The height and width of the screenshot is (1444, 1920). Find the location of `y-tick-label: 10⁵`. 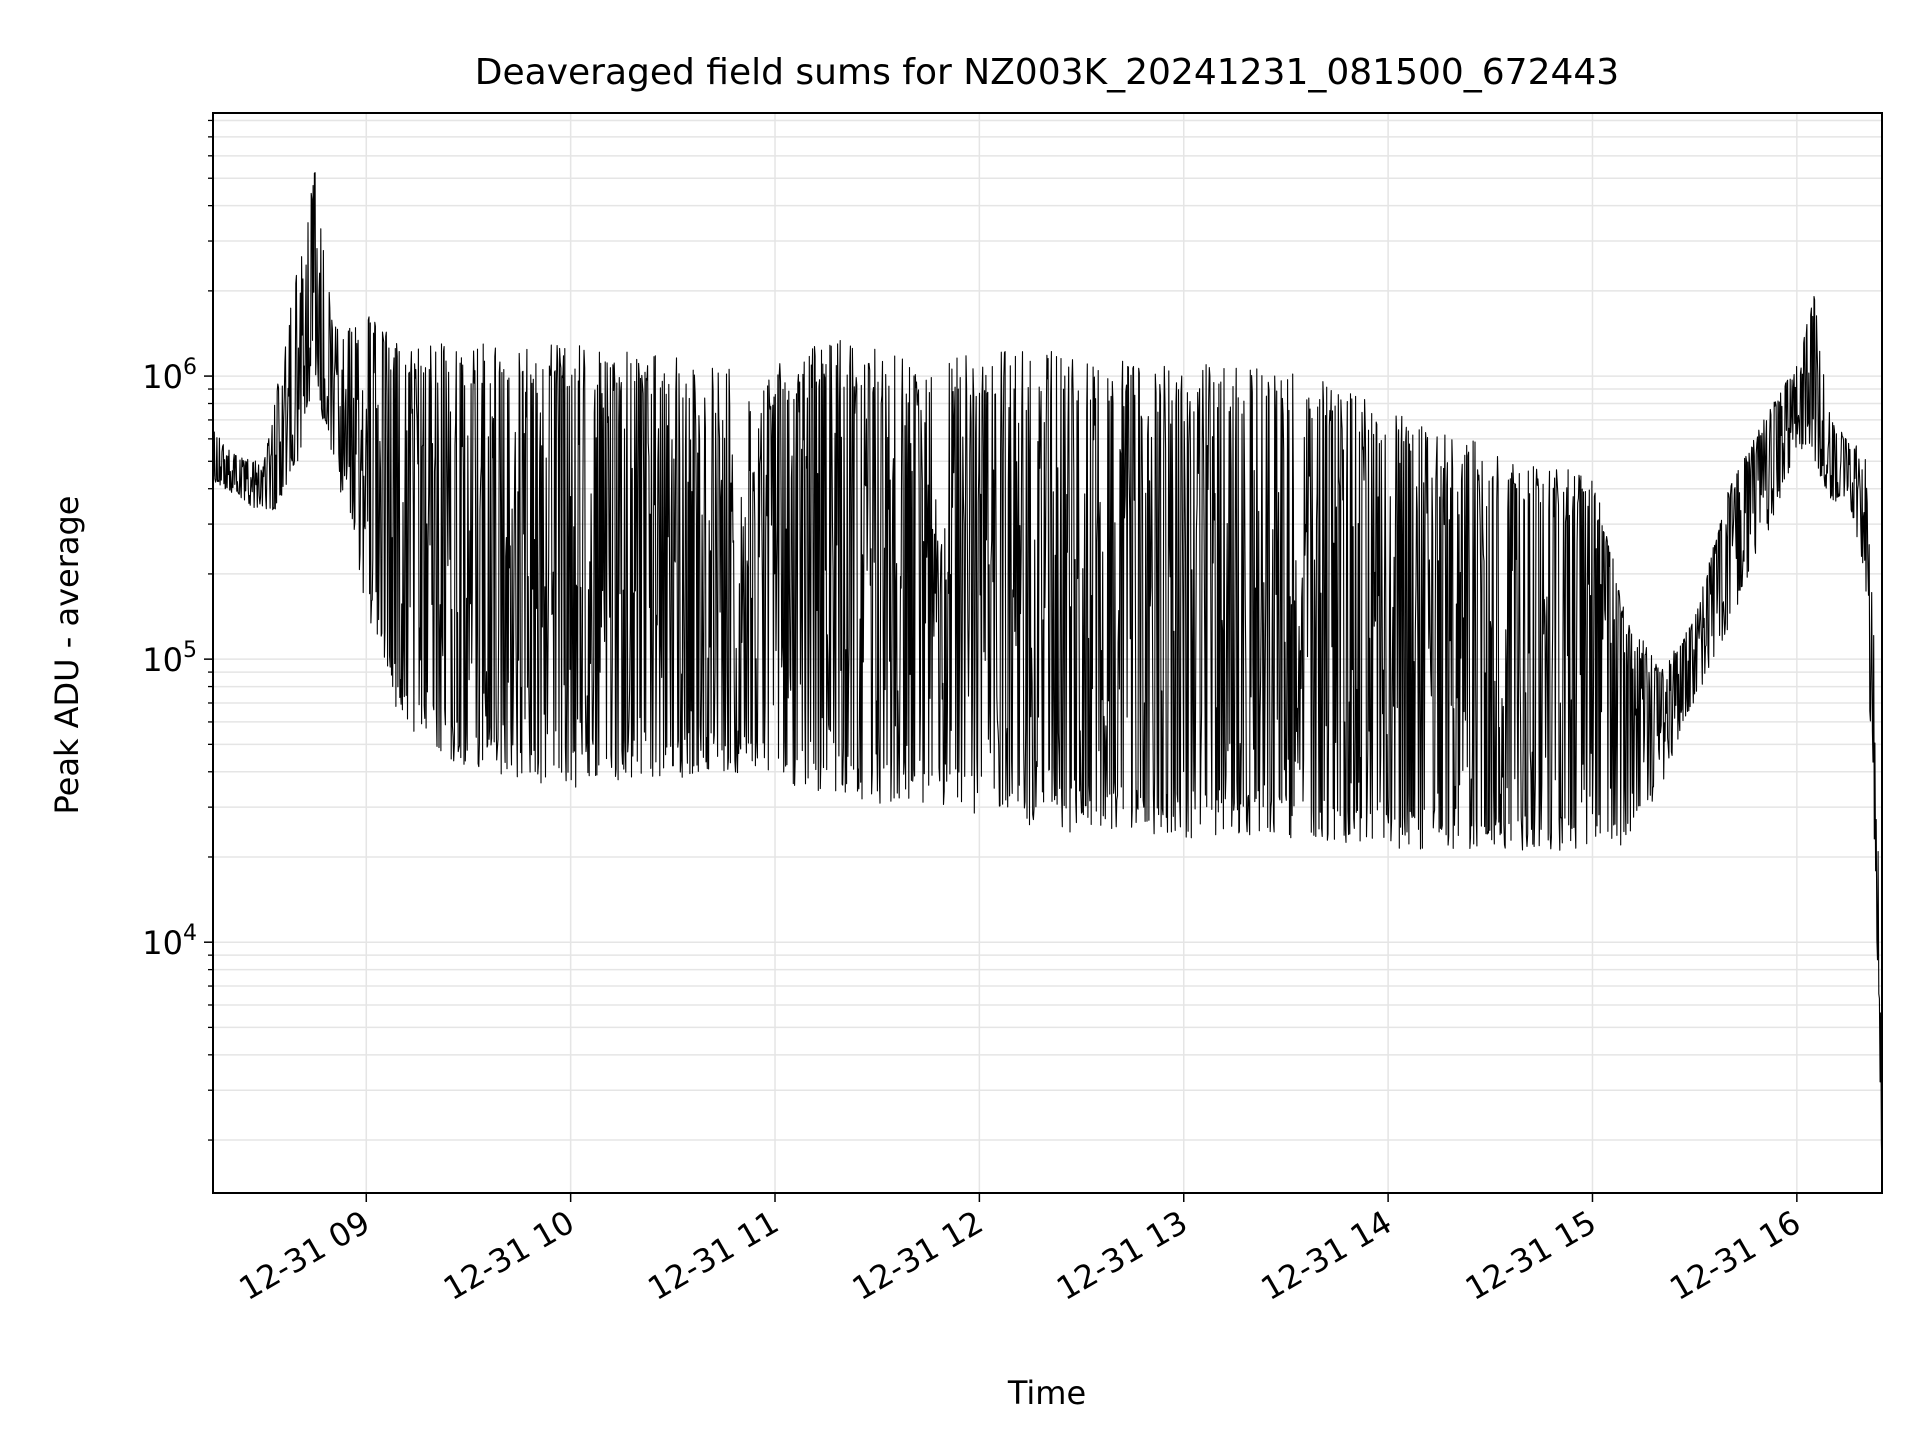

y-tick-label: 10⁵ is located at coordinates (169, 658).